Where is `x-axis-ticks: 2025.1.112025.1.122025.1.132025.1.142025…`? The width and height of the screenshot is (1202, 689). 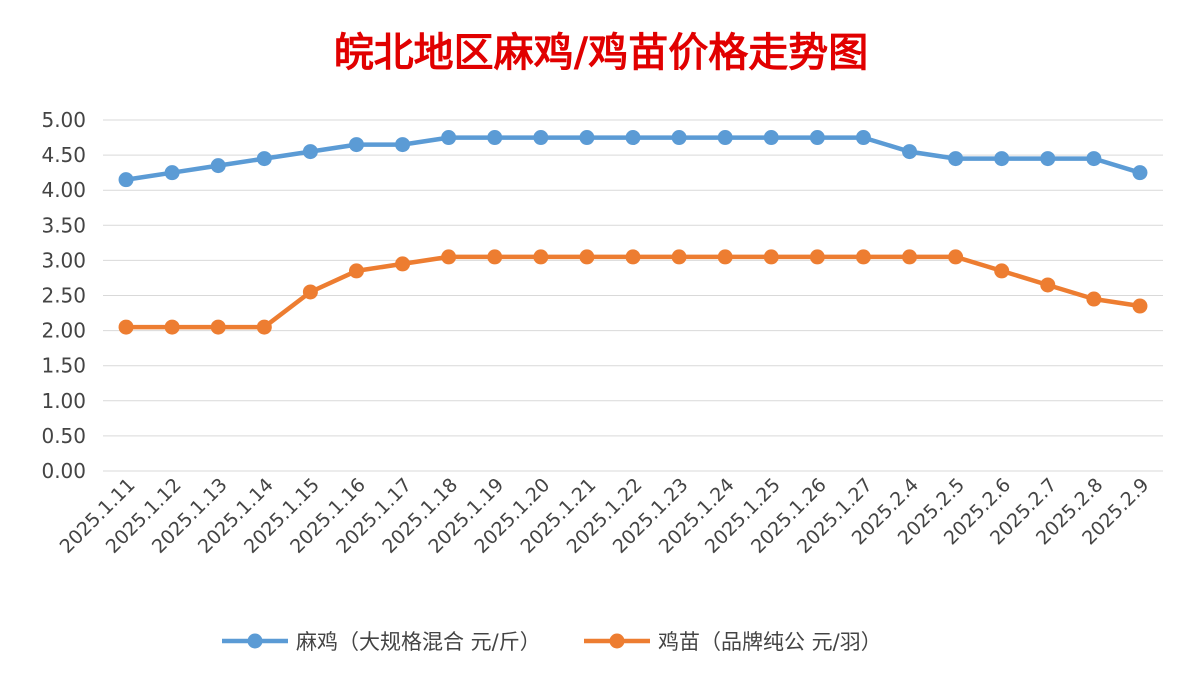
x-axis-ticks: 2025.1.112025.1.122025.1.132025.1.142025… is located at coordinates (605, 516).